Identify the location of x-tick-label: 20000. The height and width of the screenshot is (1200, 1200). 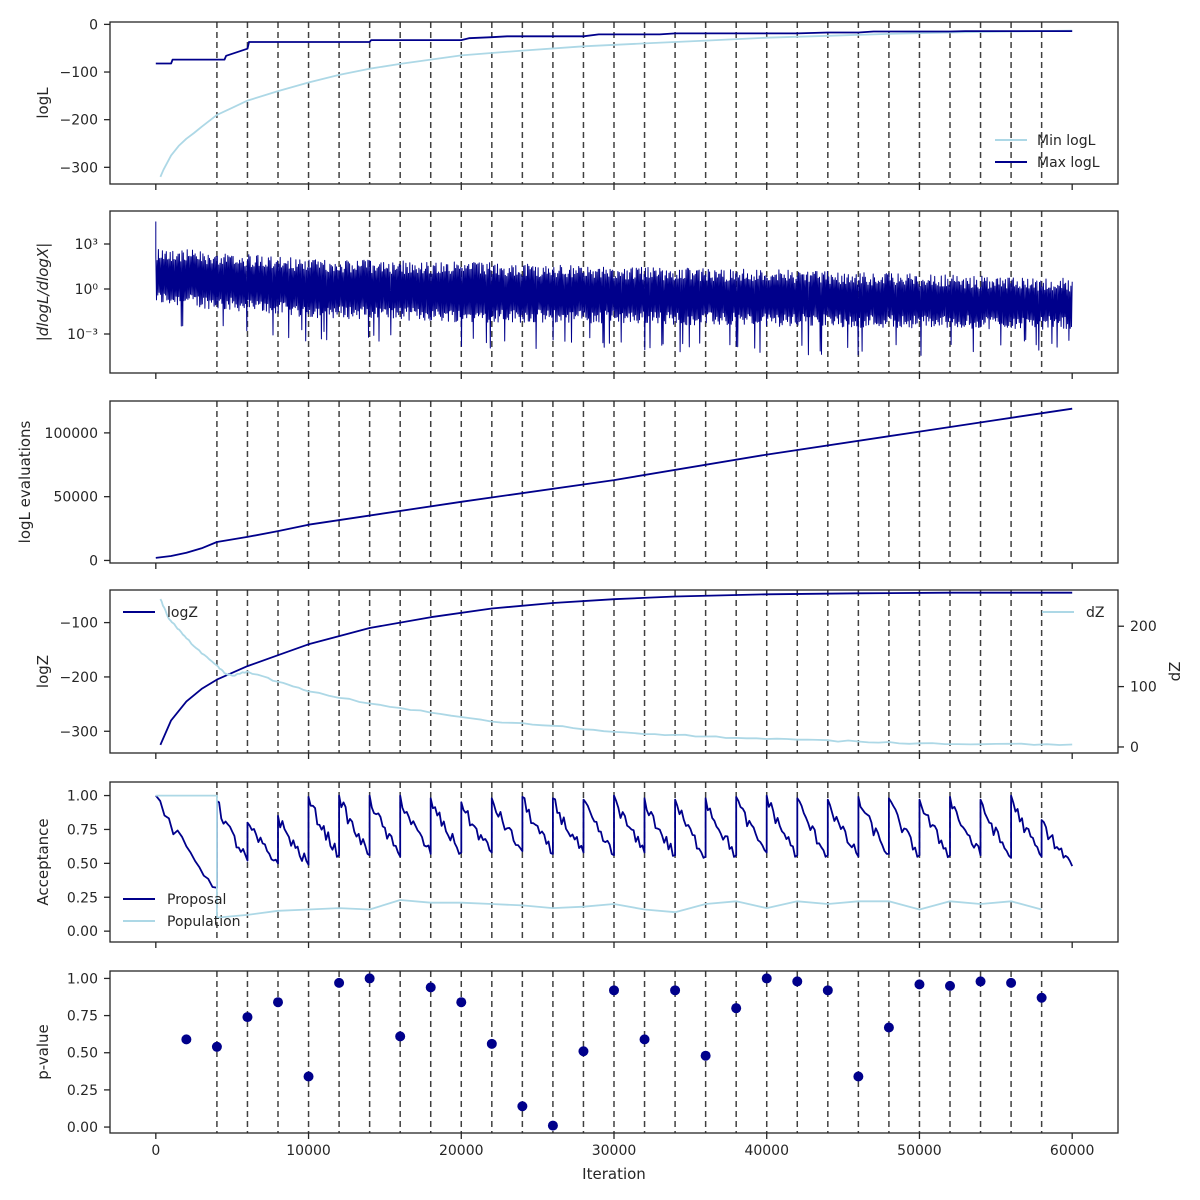
(461, 1151).